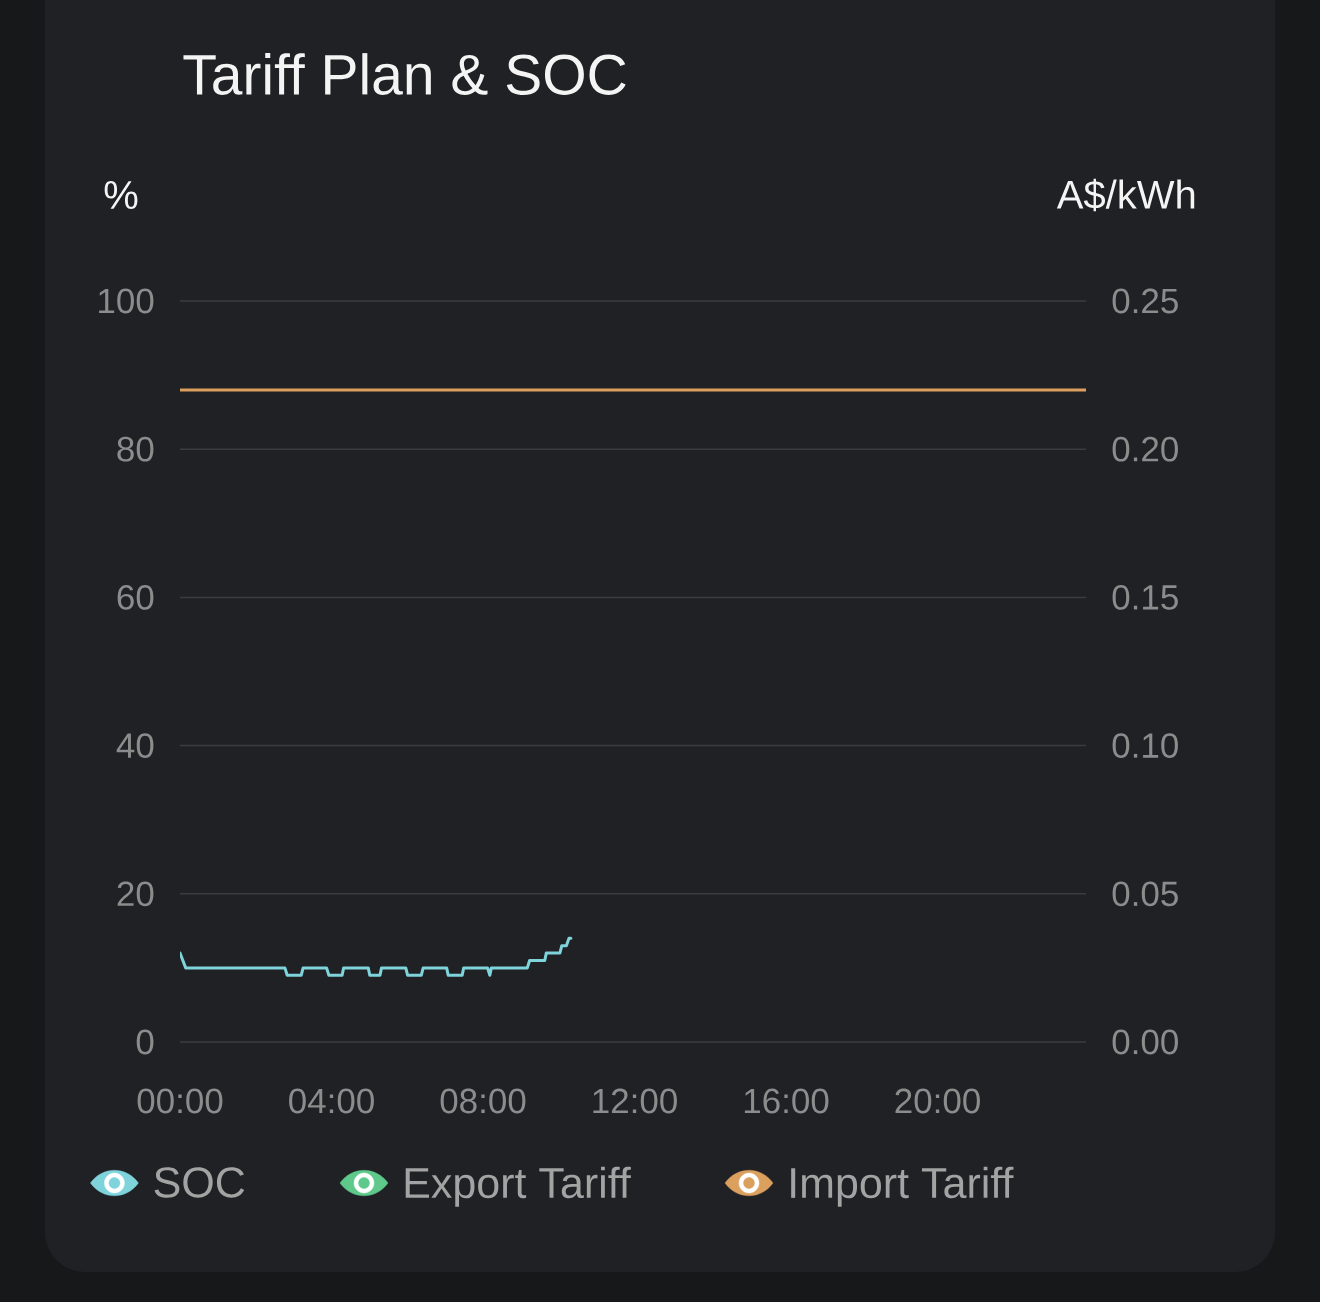 The image size is (1320, 1302). Describe the element at coordinates (135, 745) in the screenshot. I see `y-tick-label: 40` at that location.